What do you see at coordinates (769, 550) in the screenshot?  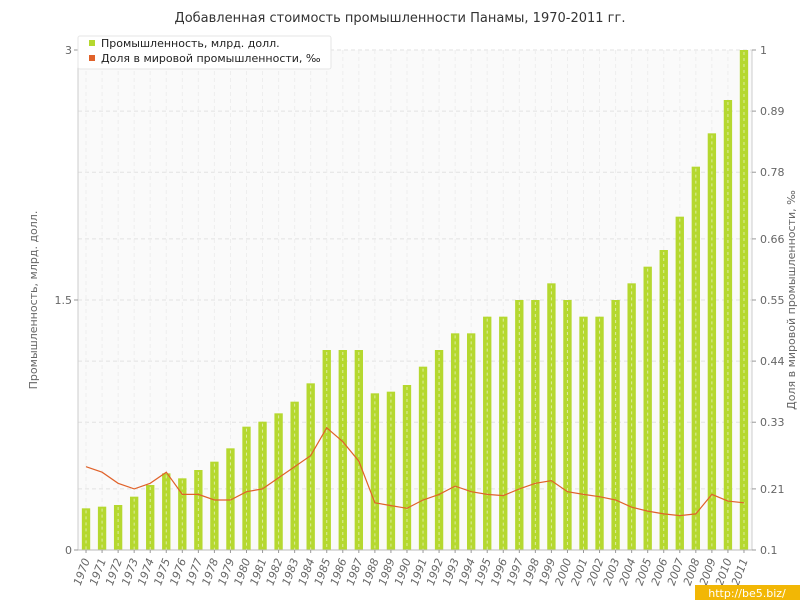 I see `right-tick-label: 0.1` at bounding box center [769, 550].